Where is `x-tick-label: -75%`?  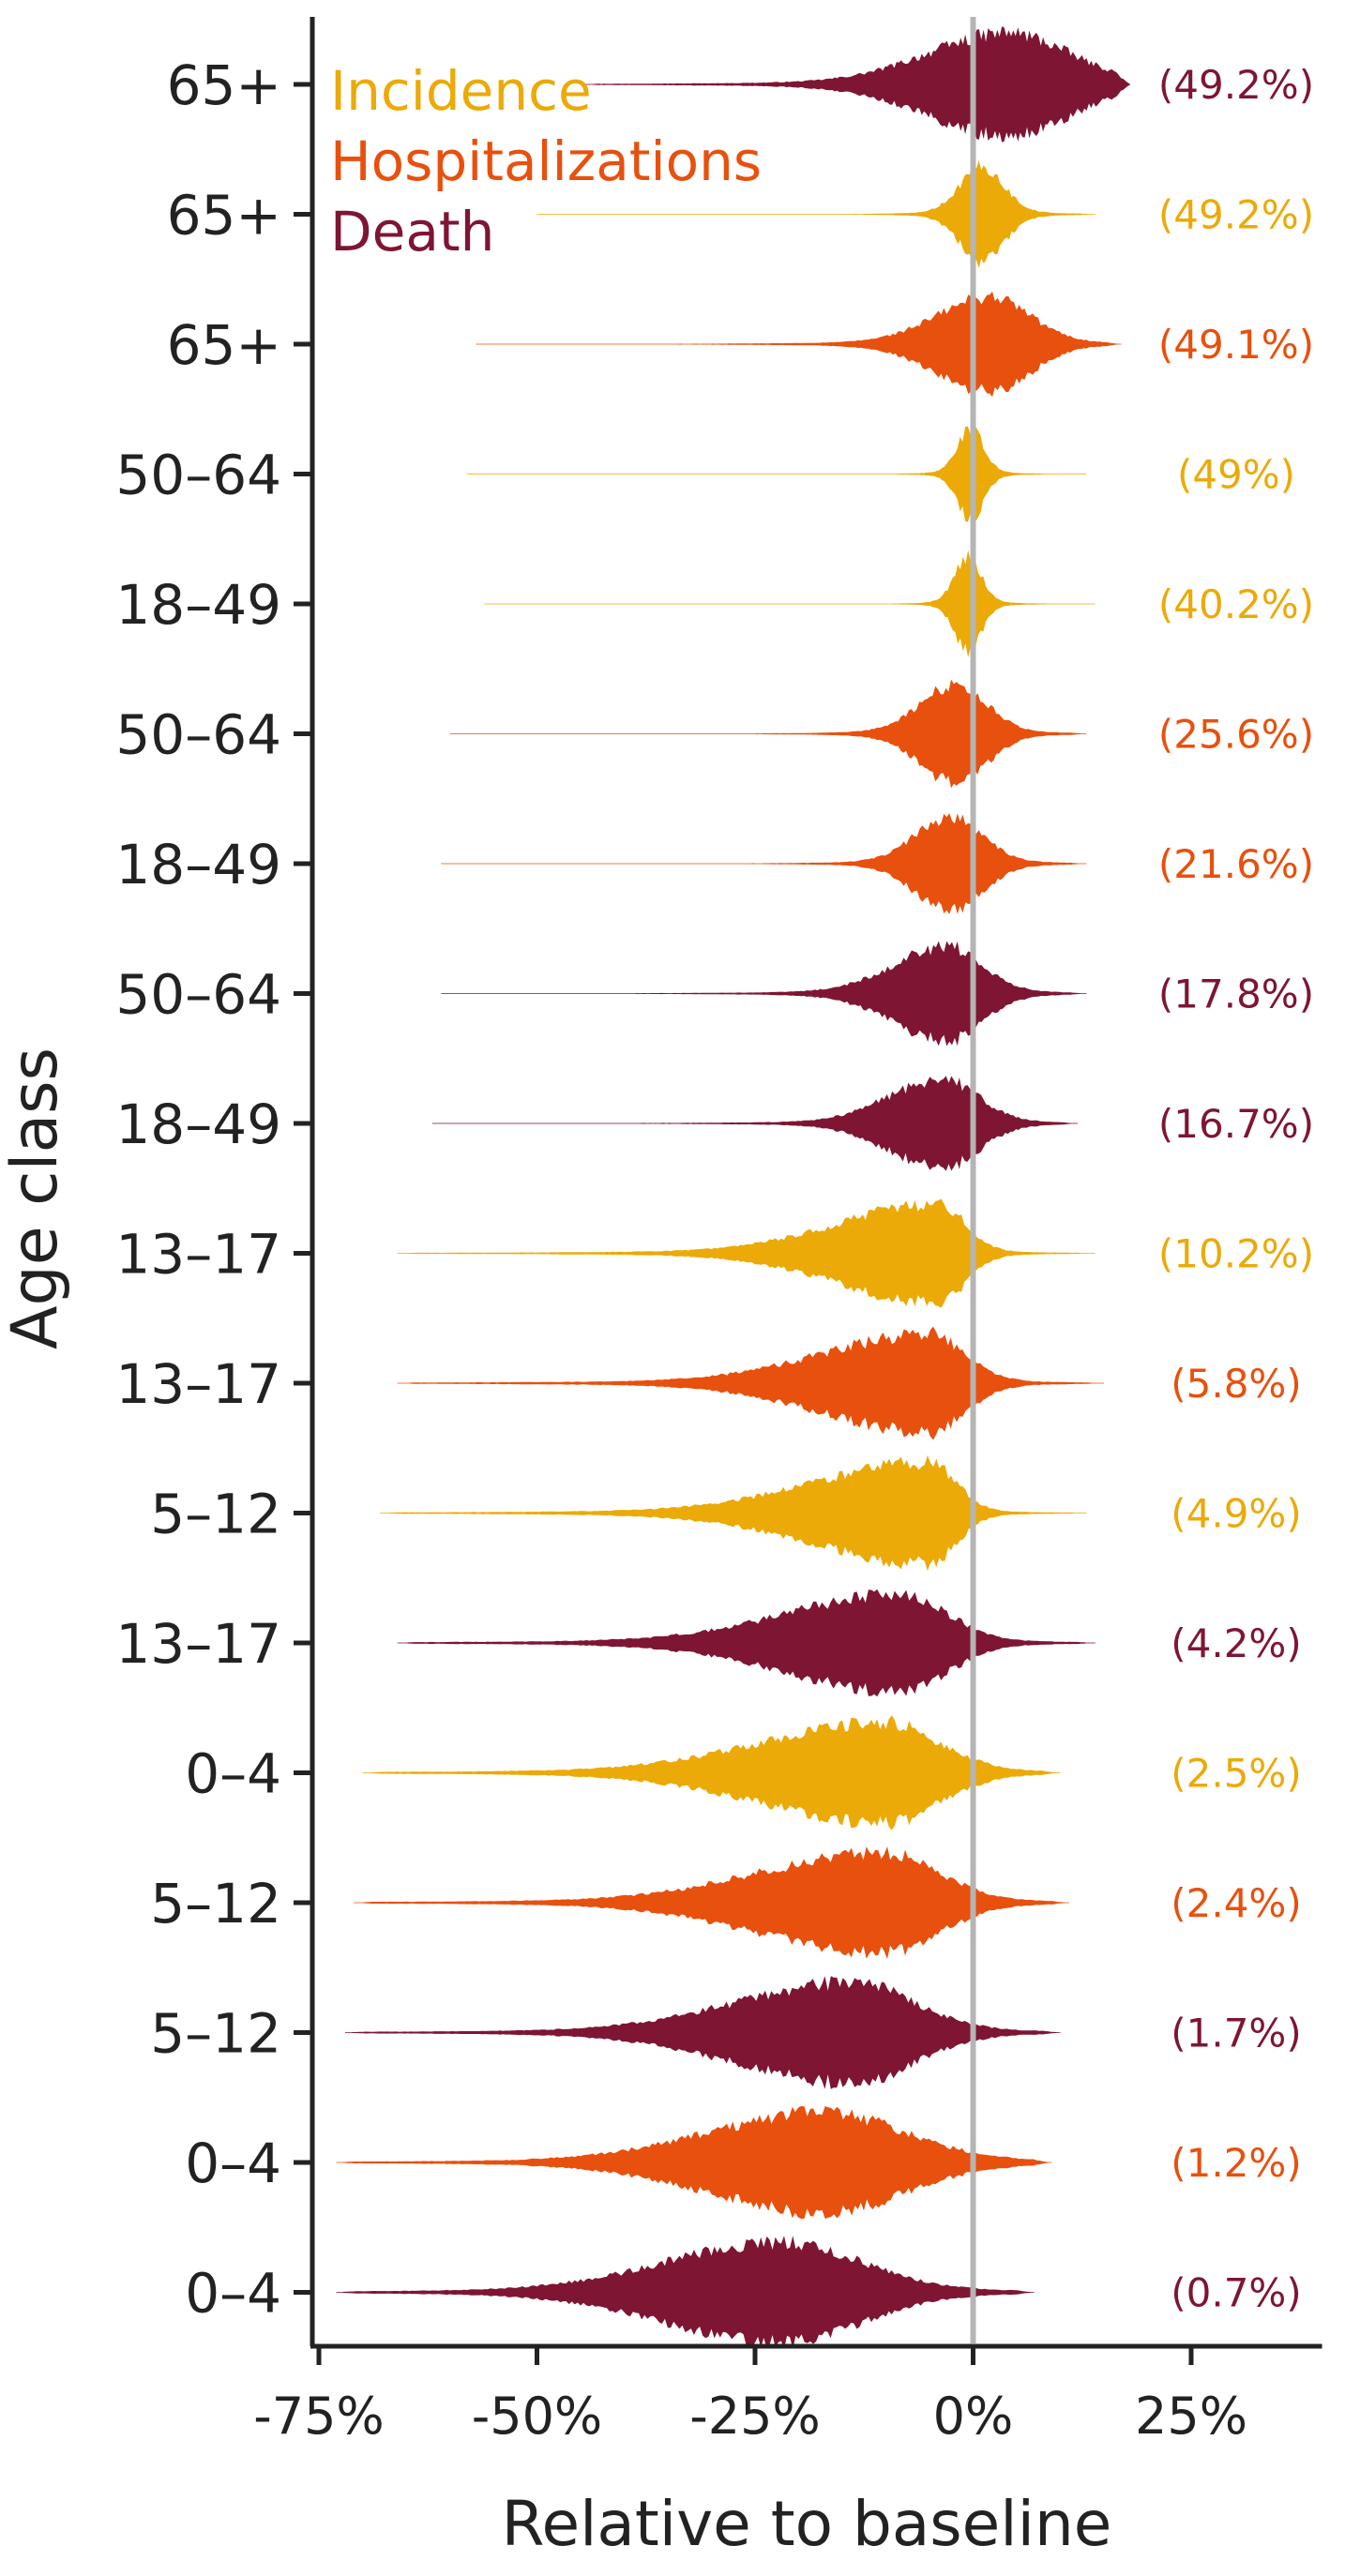
x-tick-label: -75% is located at coordinates (319, 2416).